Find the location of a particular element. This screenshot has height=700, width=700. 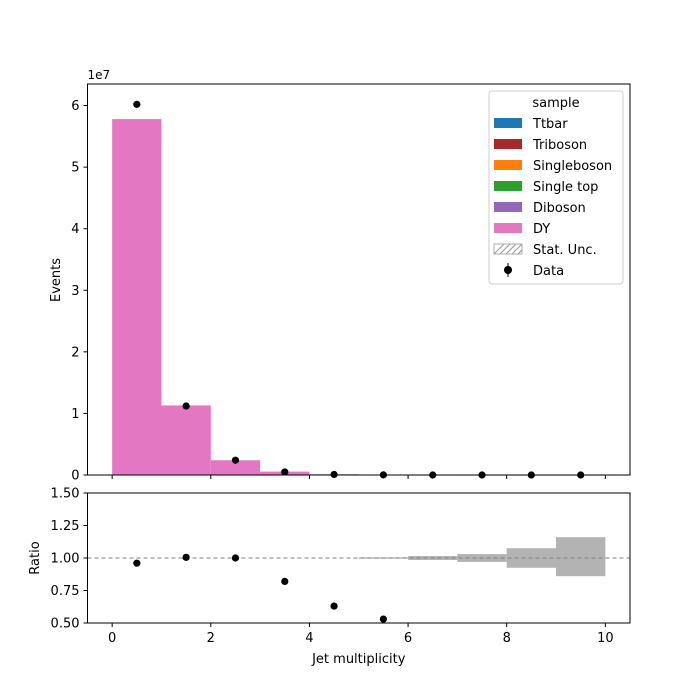

ratio-data-points is located at coordinates (260, 588).